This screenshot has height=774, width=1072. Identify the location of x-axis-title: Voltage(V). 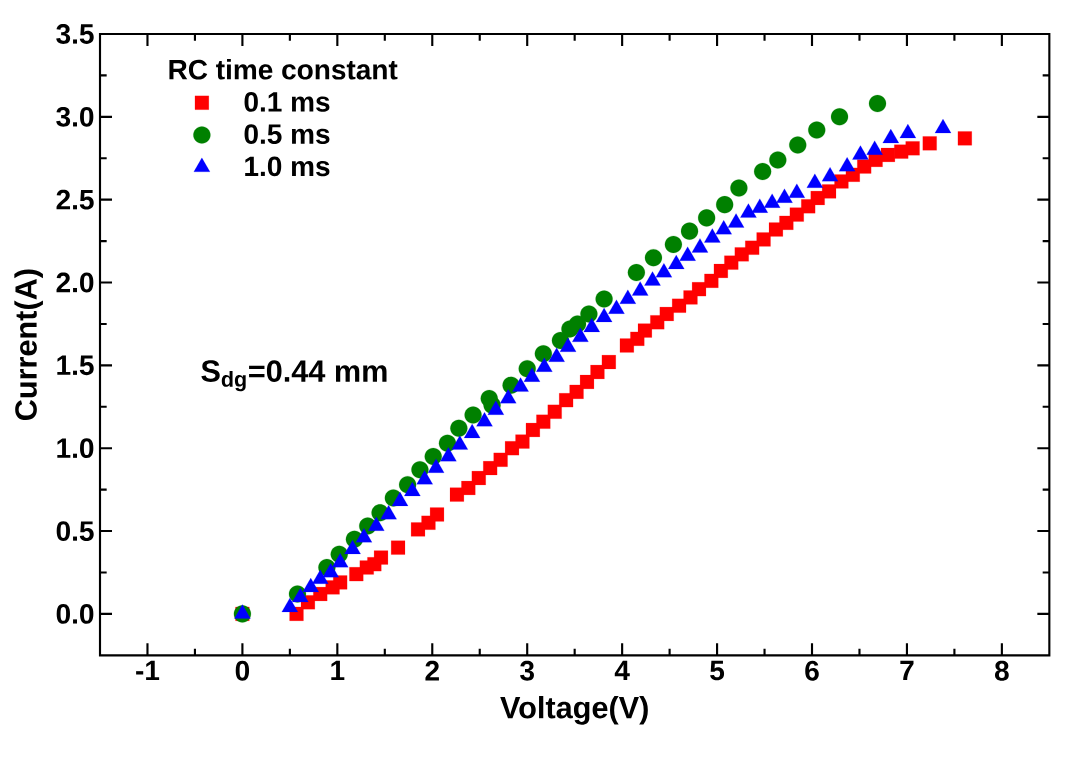
(574, 710).